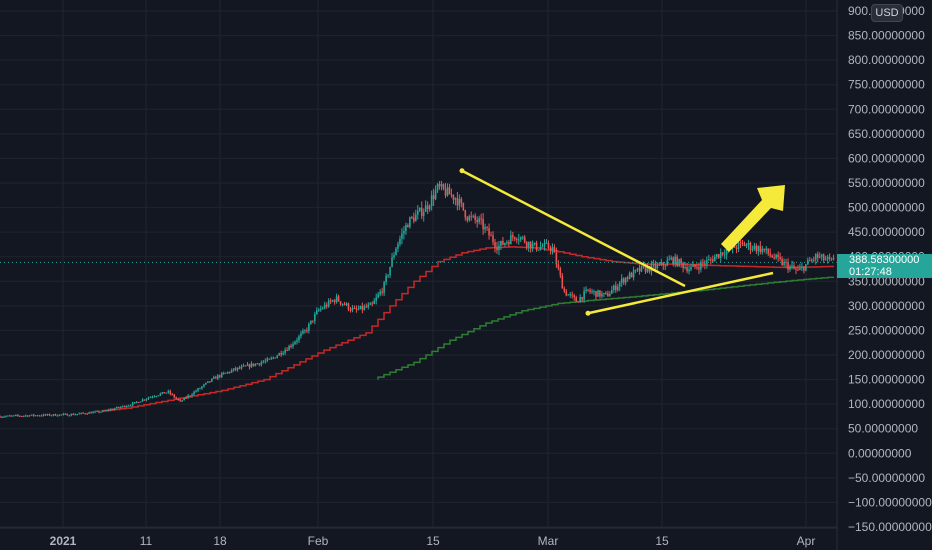 This screenshot has height=550, width=932. Describe the element at coordinates (886, 330) in the screenshot. I see `price-tick-label: 250.00000000` at that location.